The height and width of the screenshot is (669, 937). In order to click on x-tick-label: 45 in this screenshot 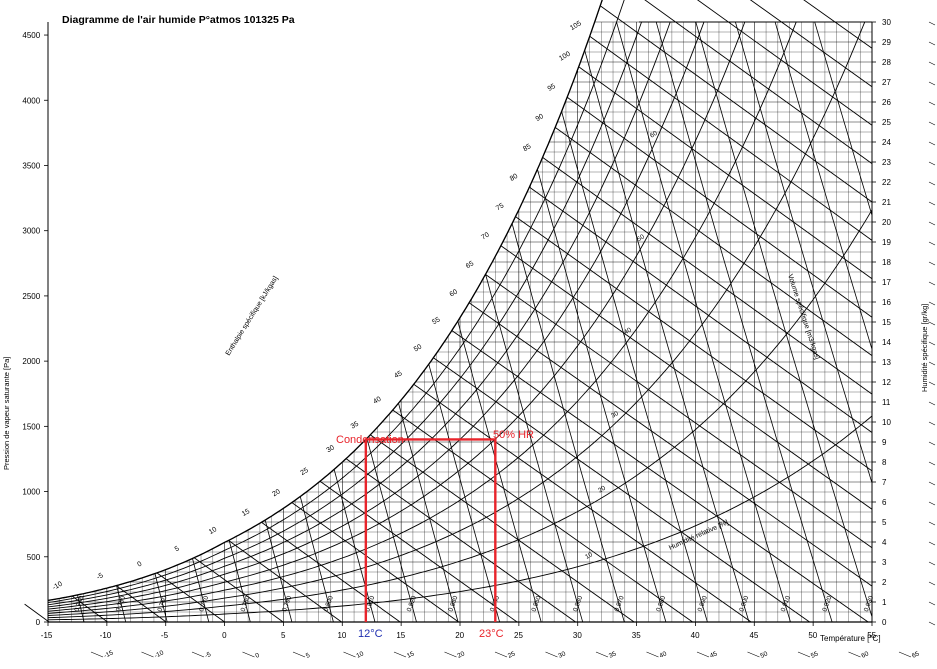, I will do `click(753, 635)`.